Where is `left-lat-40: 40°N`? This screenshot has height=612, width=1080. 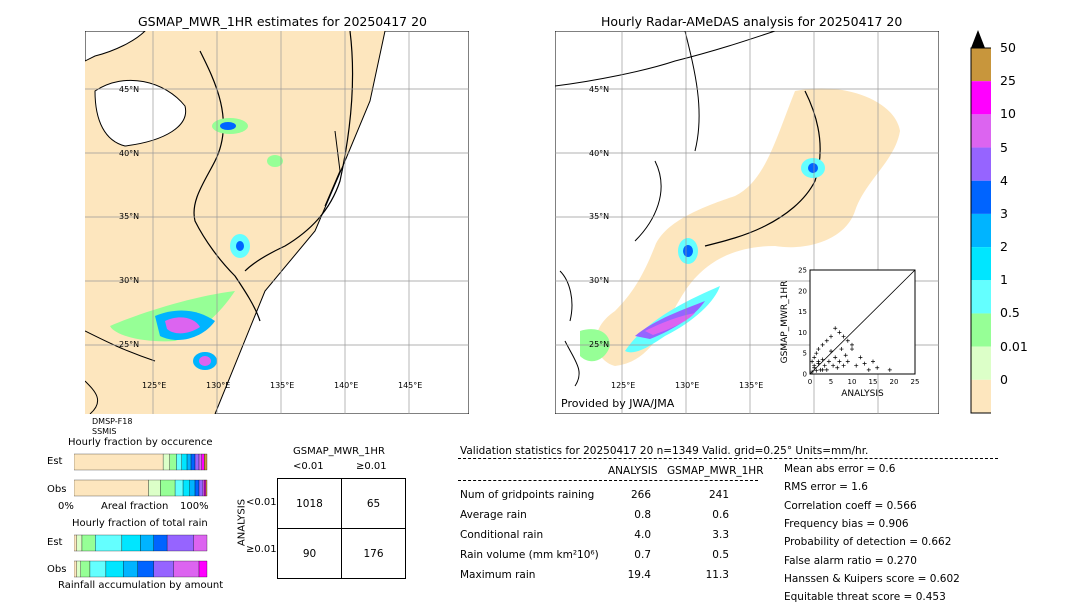
left-lat-40: 40°N is located at coordinates (129, 153).